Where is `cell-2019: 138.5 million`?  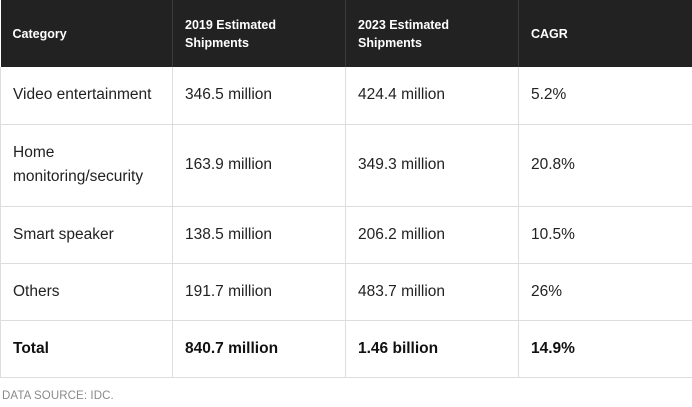
cell-2019: 138.5 million is located at coordinates (259, 235).